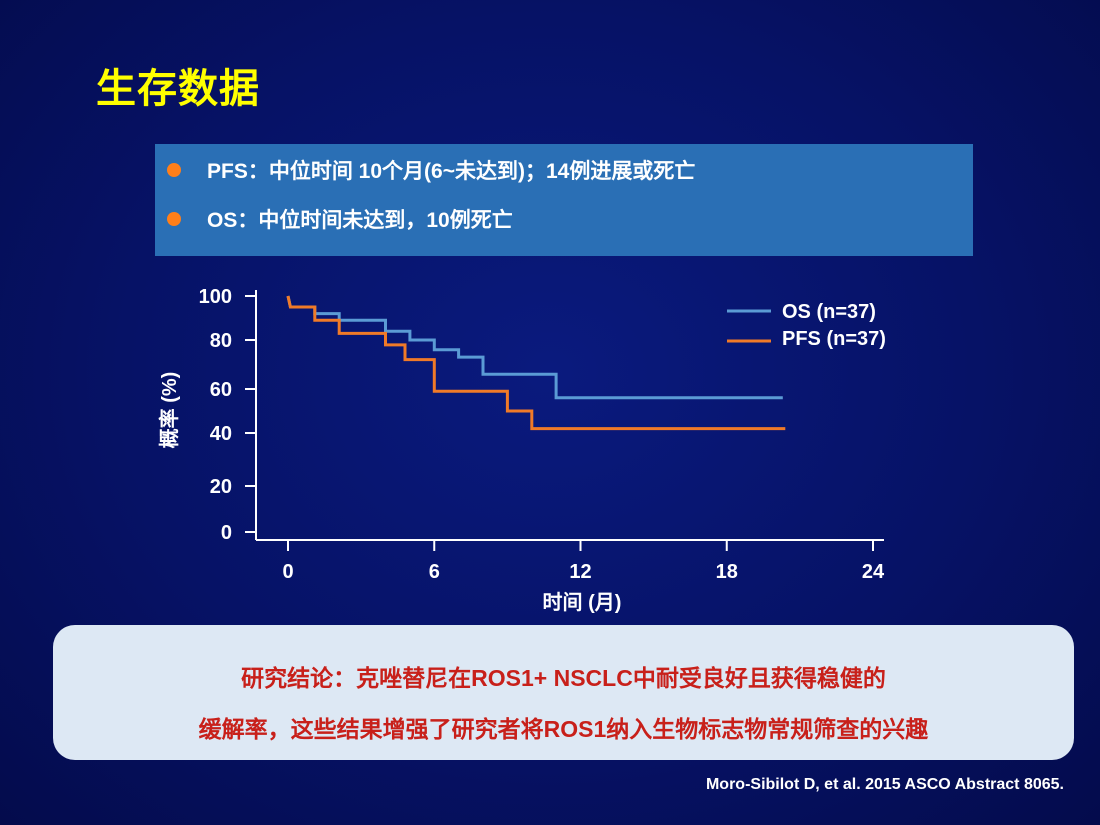 Image resolution: width=1100 pixels, height=825 pixels. I want to click on x-tick-label: 6, so click(434, 572).